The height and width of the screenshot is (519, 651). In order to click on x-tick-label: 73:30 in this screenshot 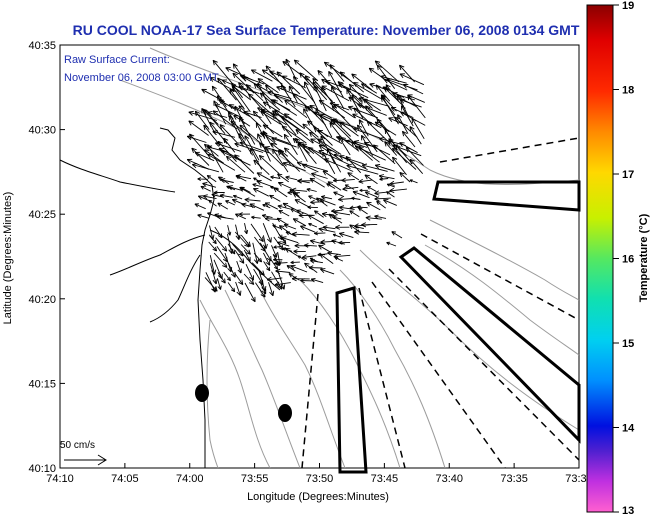, I will do `click(579, 479)`.